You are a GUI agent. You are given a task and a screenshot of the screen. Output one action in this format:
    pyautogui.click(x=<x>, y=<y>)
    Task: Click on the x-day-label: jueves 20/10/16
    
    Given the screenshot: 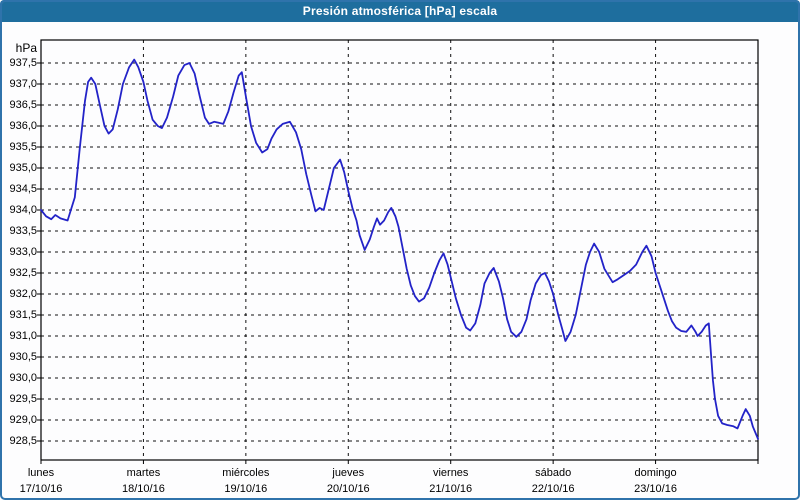 What is the action you would take?
    pyautogui.click(x=348, y=481)
    